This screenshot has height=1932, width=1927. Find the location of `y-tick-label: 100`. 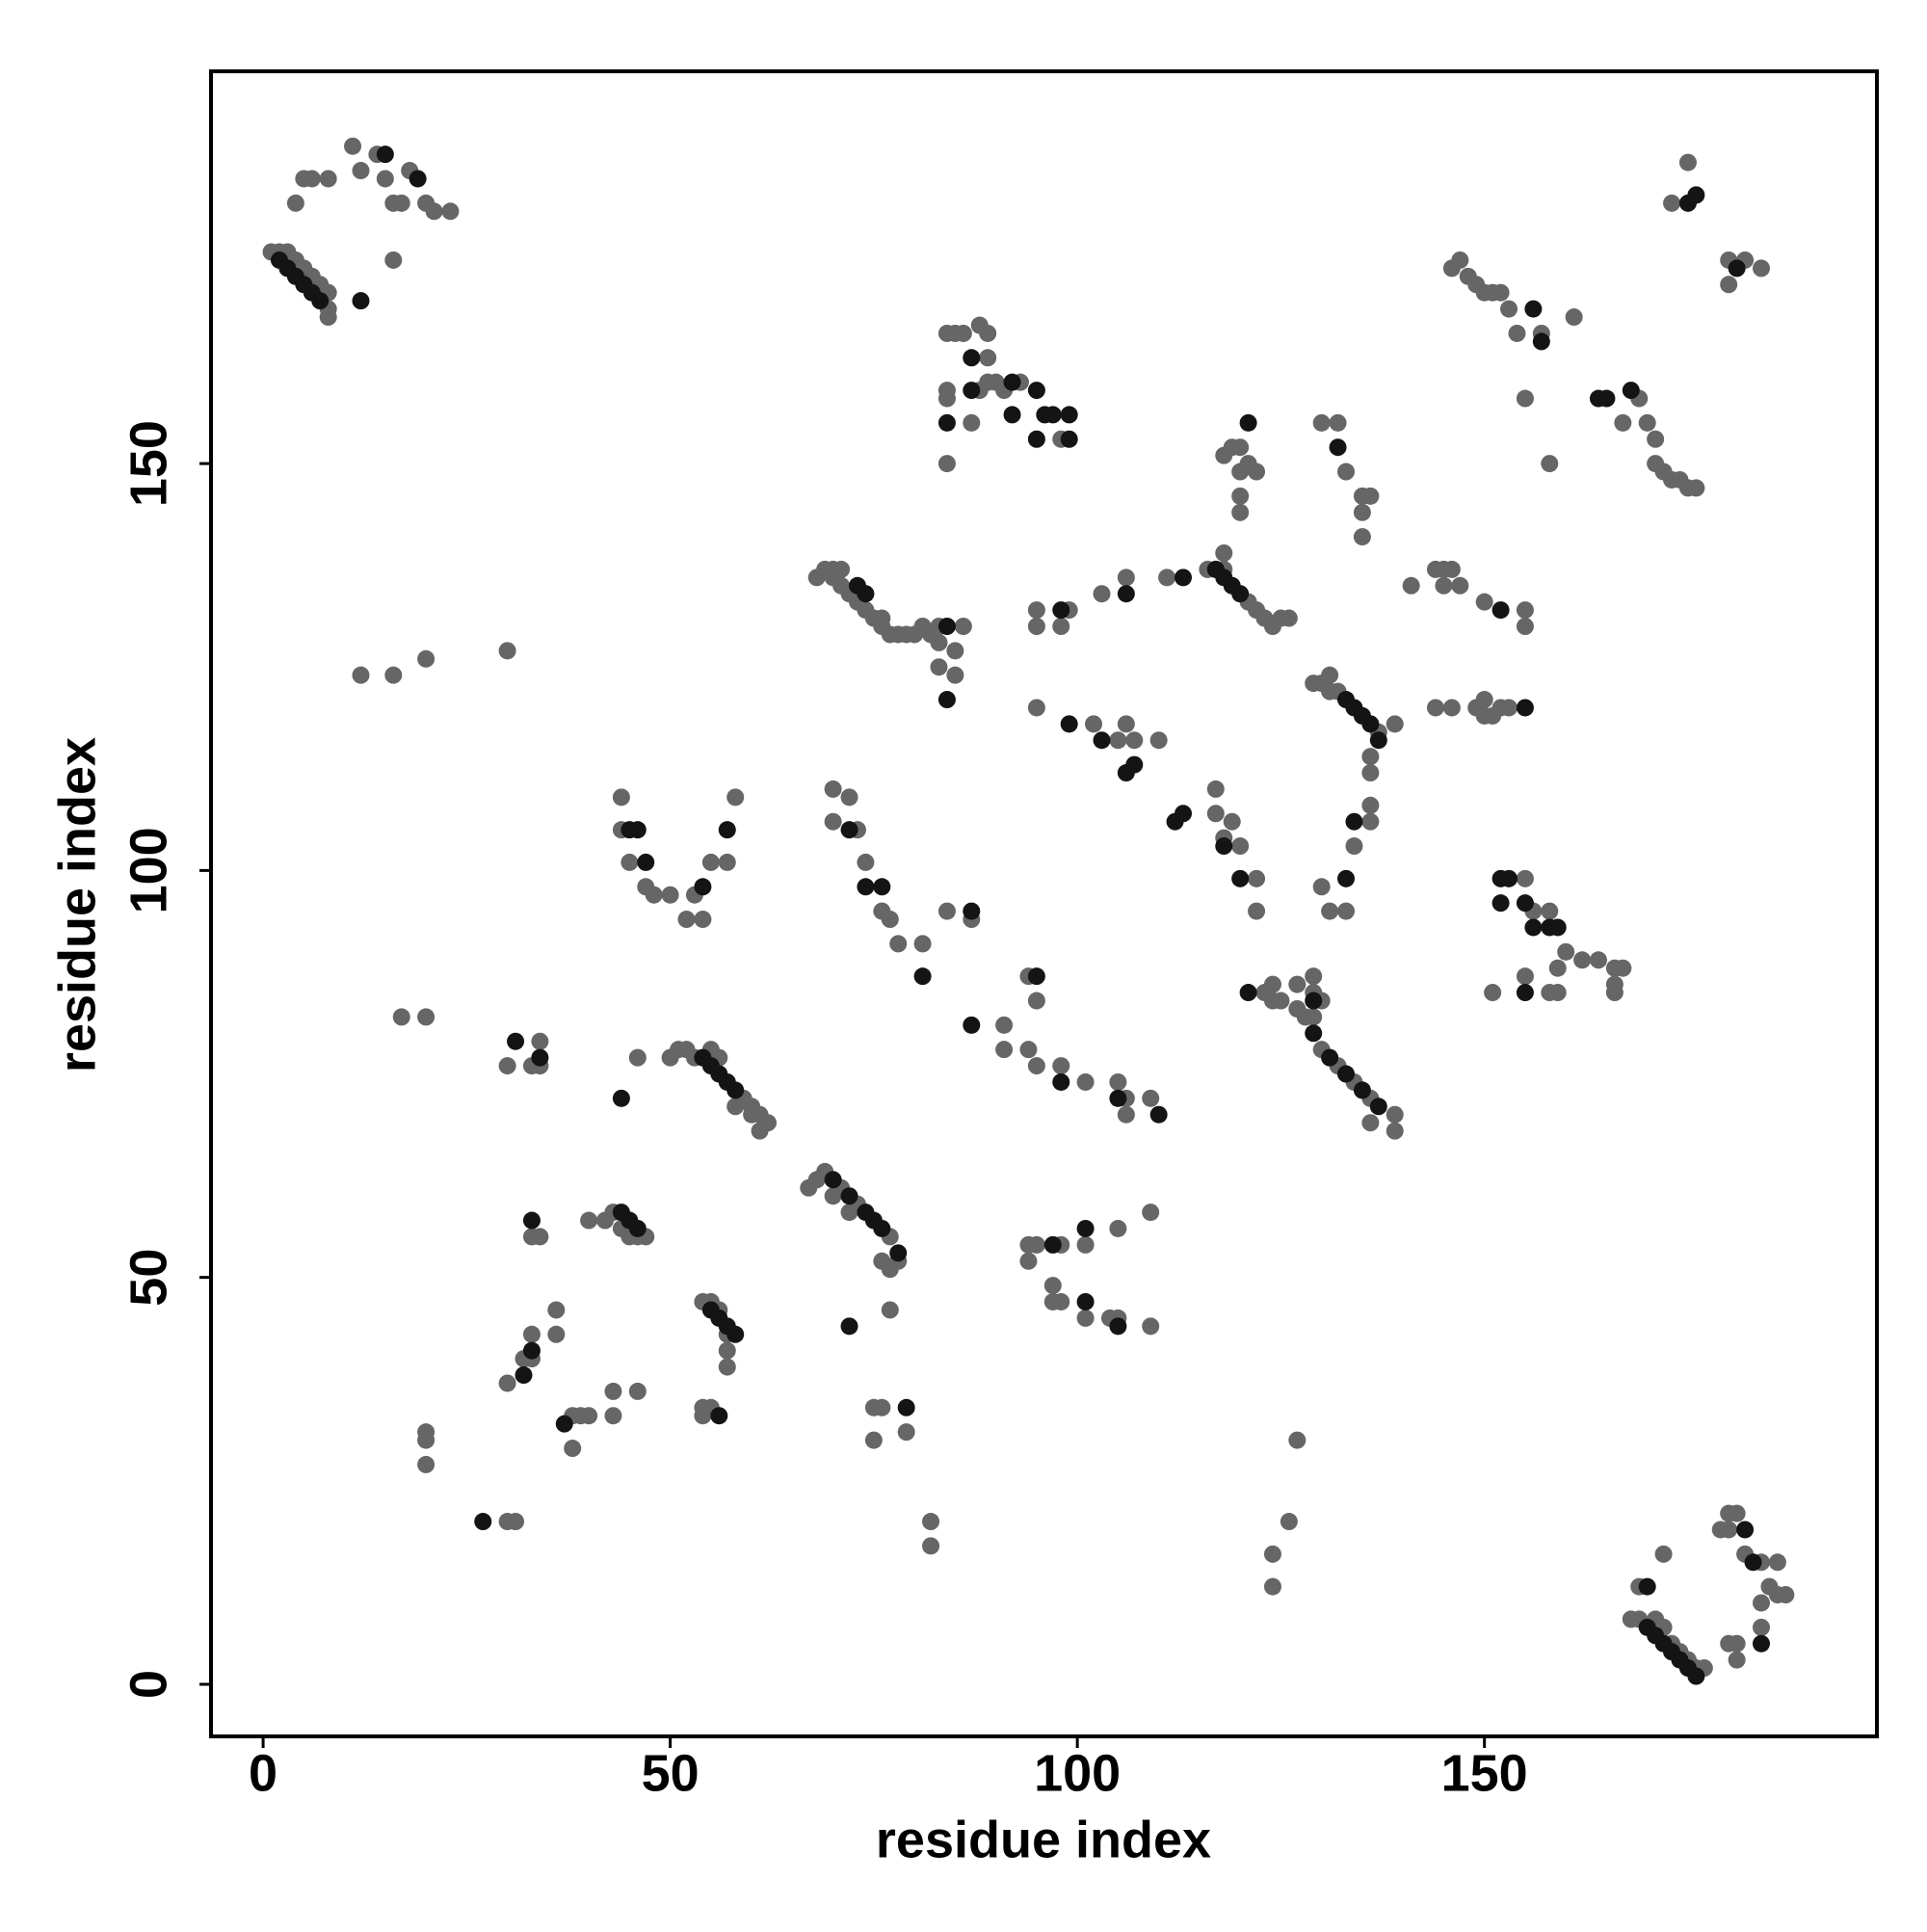

y-tick-label: 100 is located at coordinates (148, 870).